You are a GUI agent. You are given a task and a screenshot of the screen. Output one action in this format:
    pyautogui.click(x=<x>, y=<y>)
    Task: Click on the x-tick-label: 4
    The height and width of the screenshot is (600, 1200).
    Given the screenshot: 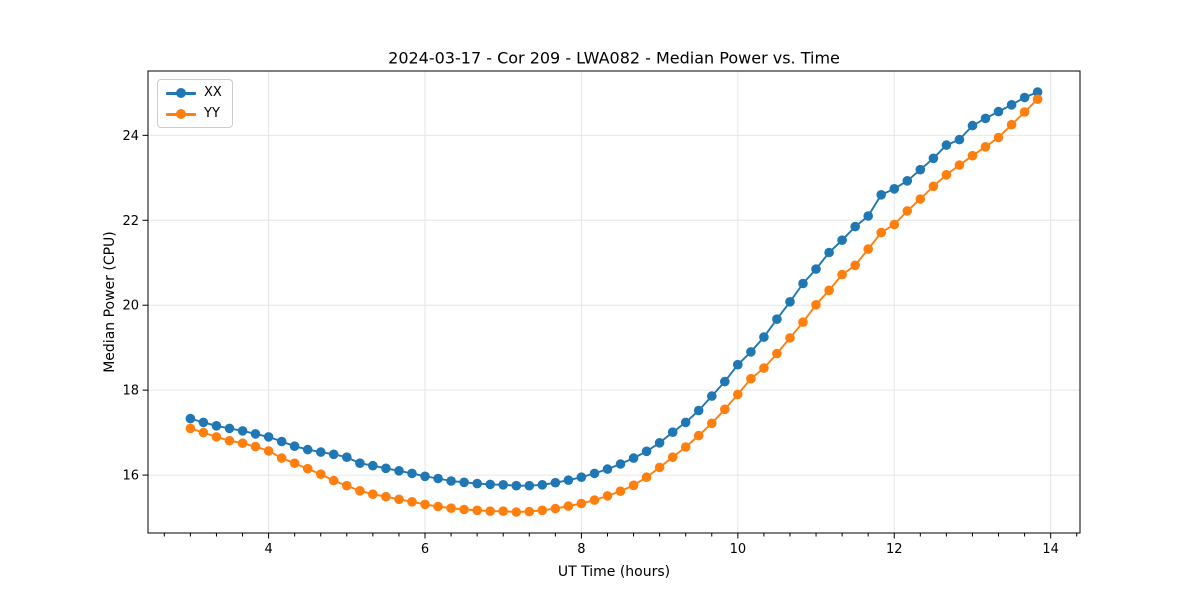 What is the action you would take?
    pyautogui.click(x=268, y=549)
    